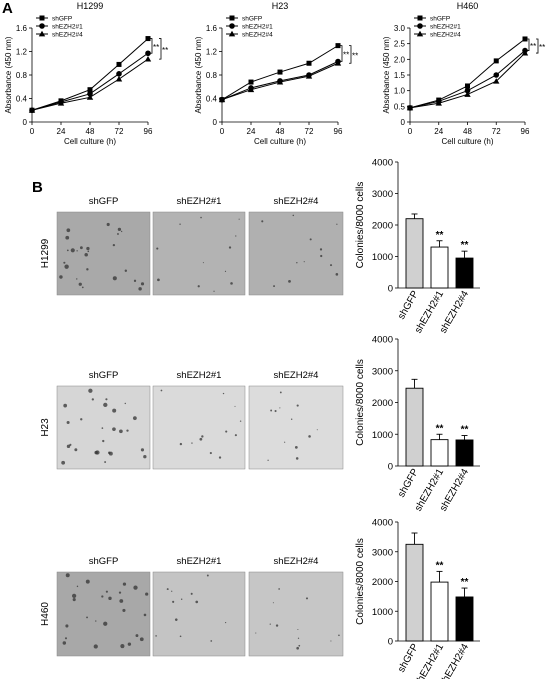 The image size is (550, 679). I want to click on y-axis-label: Colonies/8000 cells, so click(360, 581).